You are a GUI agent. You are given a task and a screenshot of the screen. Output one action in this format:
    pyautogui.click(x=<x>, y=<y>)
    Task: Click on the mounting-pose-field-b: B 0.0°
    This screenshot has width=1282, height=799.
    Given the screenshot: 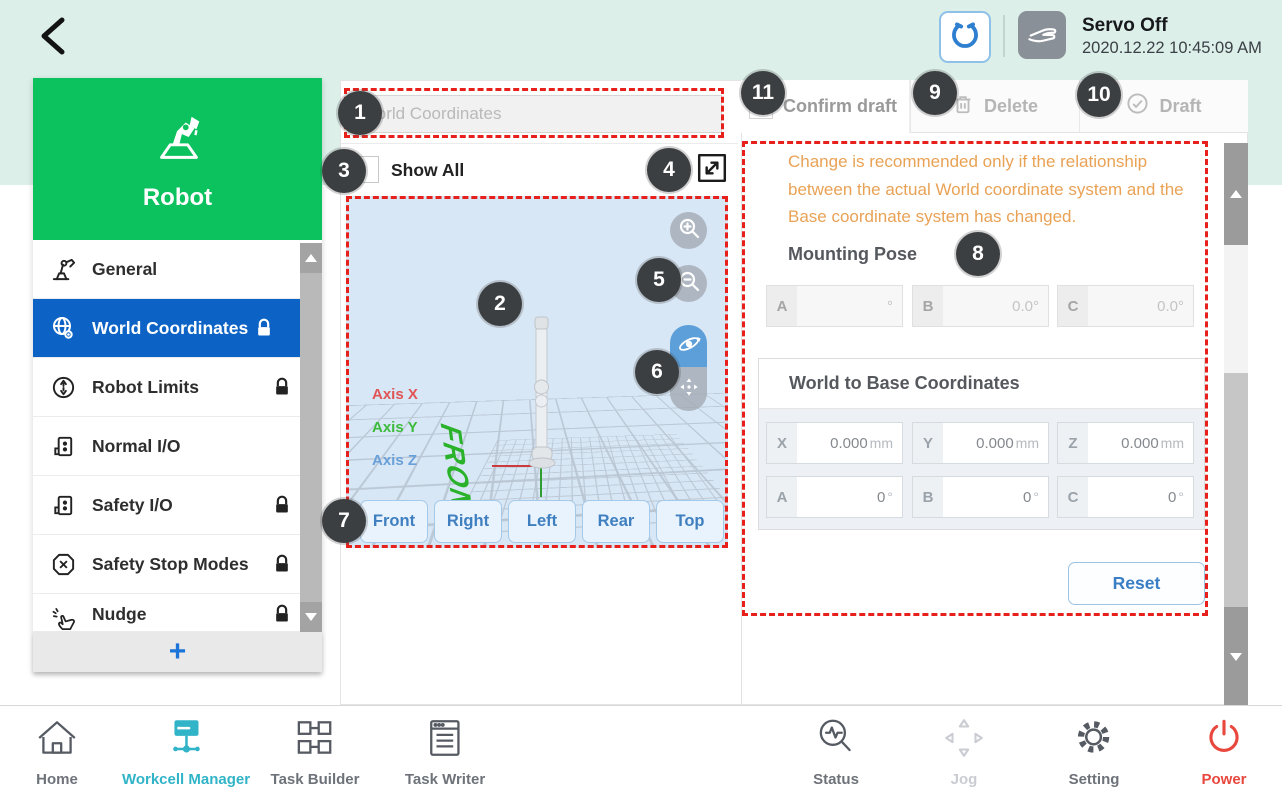 What is the action you would take?
    pyautogui.click(x=980, y=306)
    